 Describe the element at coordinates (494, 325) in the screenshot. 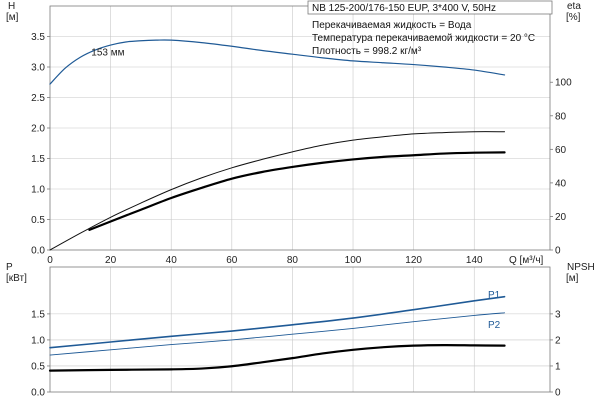

I see `legend-label-p2: P2` at that location.